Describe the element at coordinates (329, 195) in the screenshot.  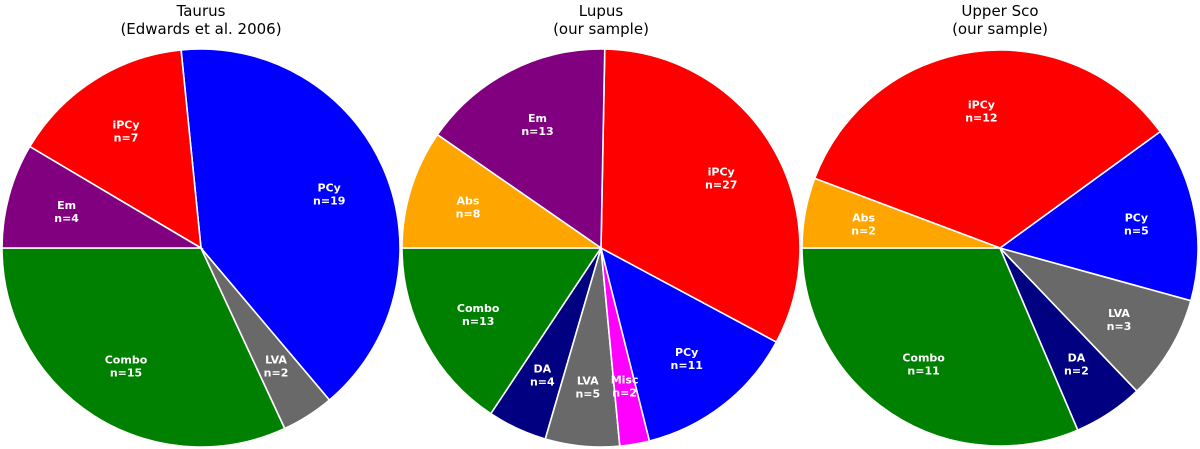
I see `slice-label-pcy: PCy n=19` at that location.